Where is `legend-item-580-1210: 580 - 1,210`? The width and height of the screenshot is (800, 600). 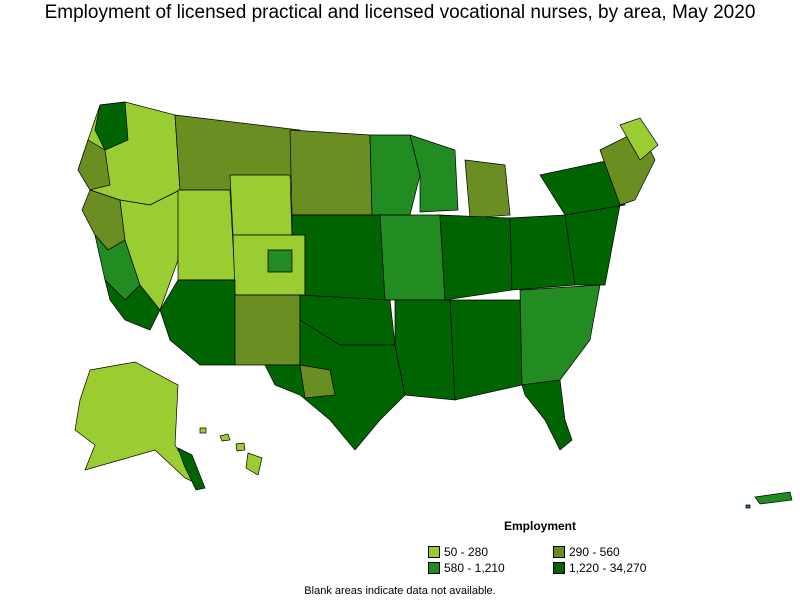
legend-item-580-1210: 580 - 1,210 is located at coordinates (466, 568).